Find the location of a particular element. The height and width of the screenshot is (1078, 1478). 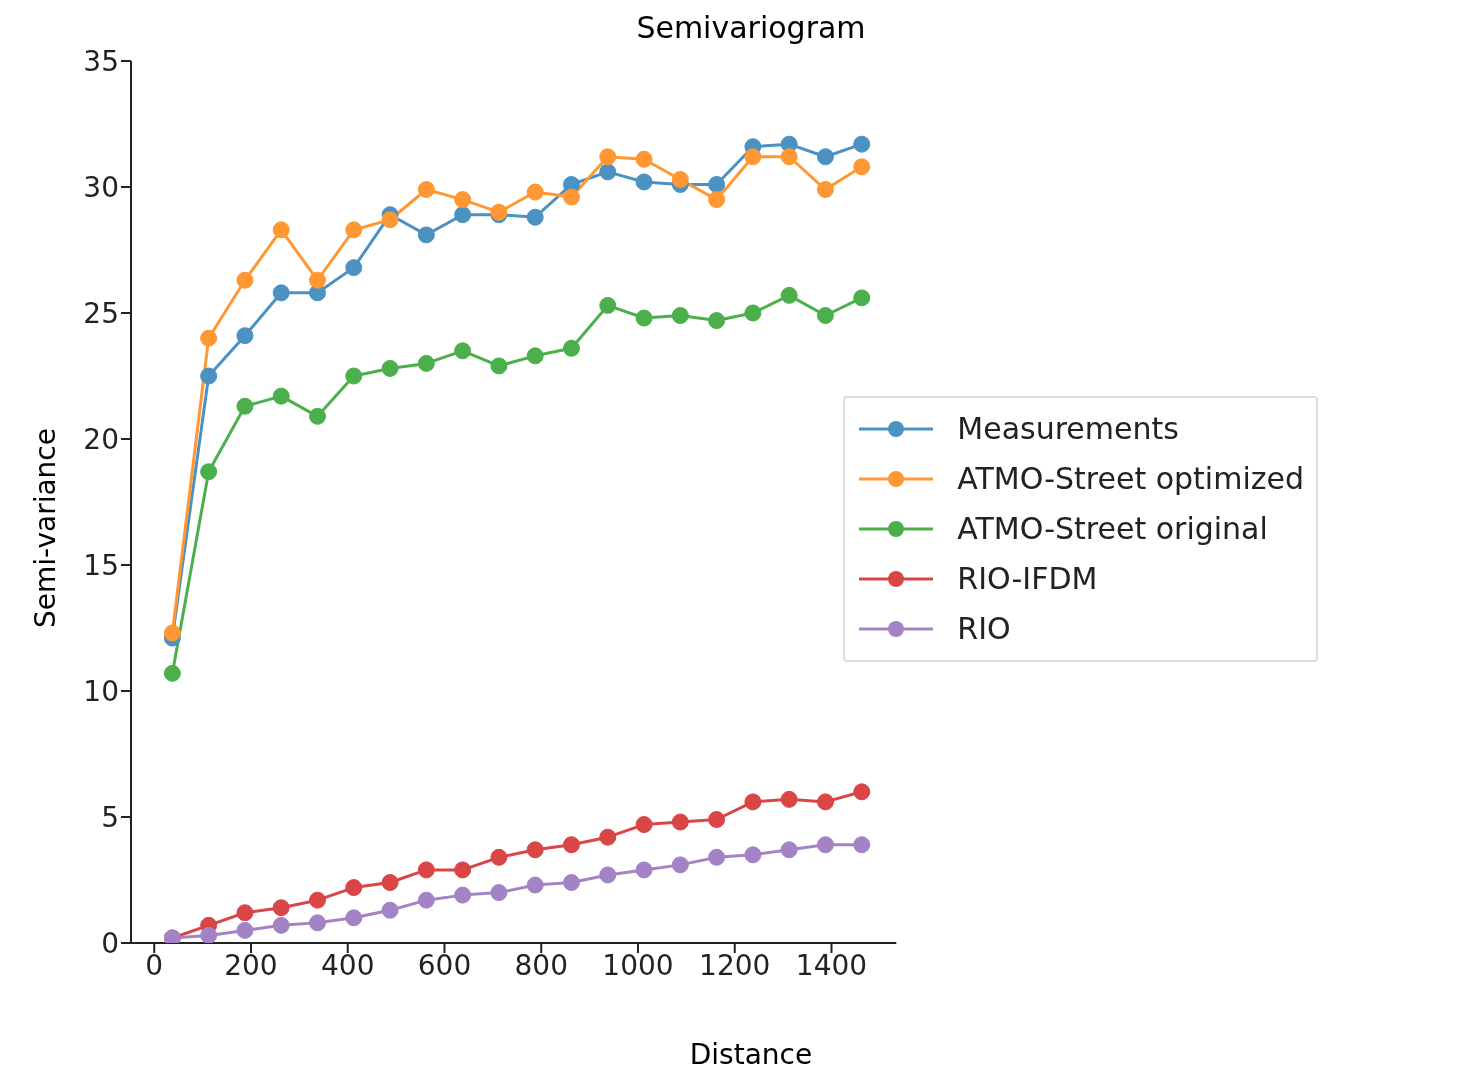

x-tick-label: 1400 is located at coordinates (831, 965).